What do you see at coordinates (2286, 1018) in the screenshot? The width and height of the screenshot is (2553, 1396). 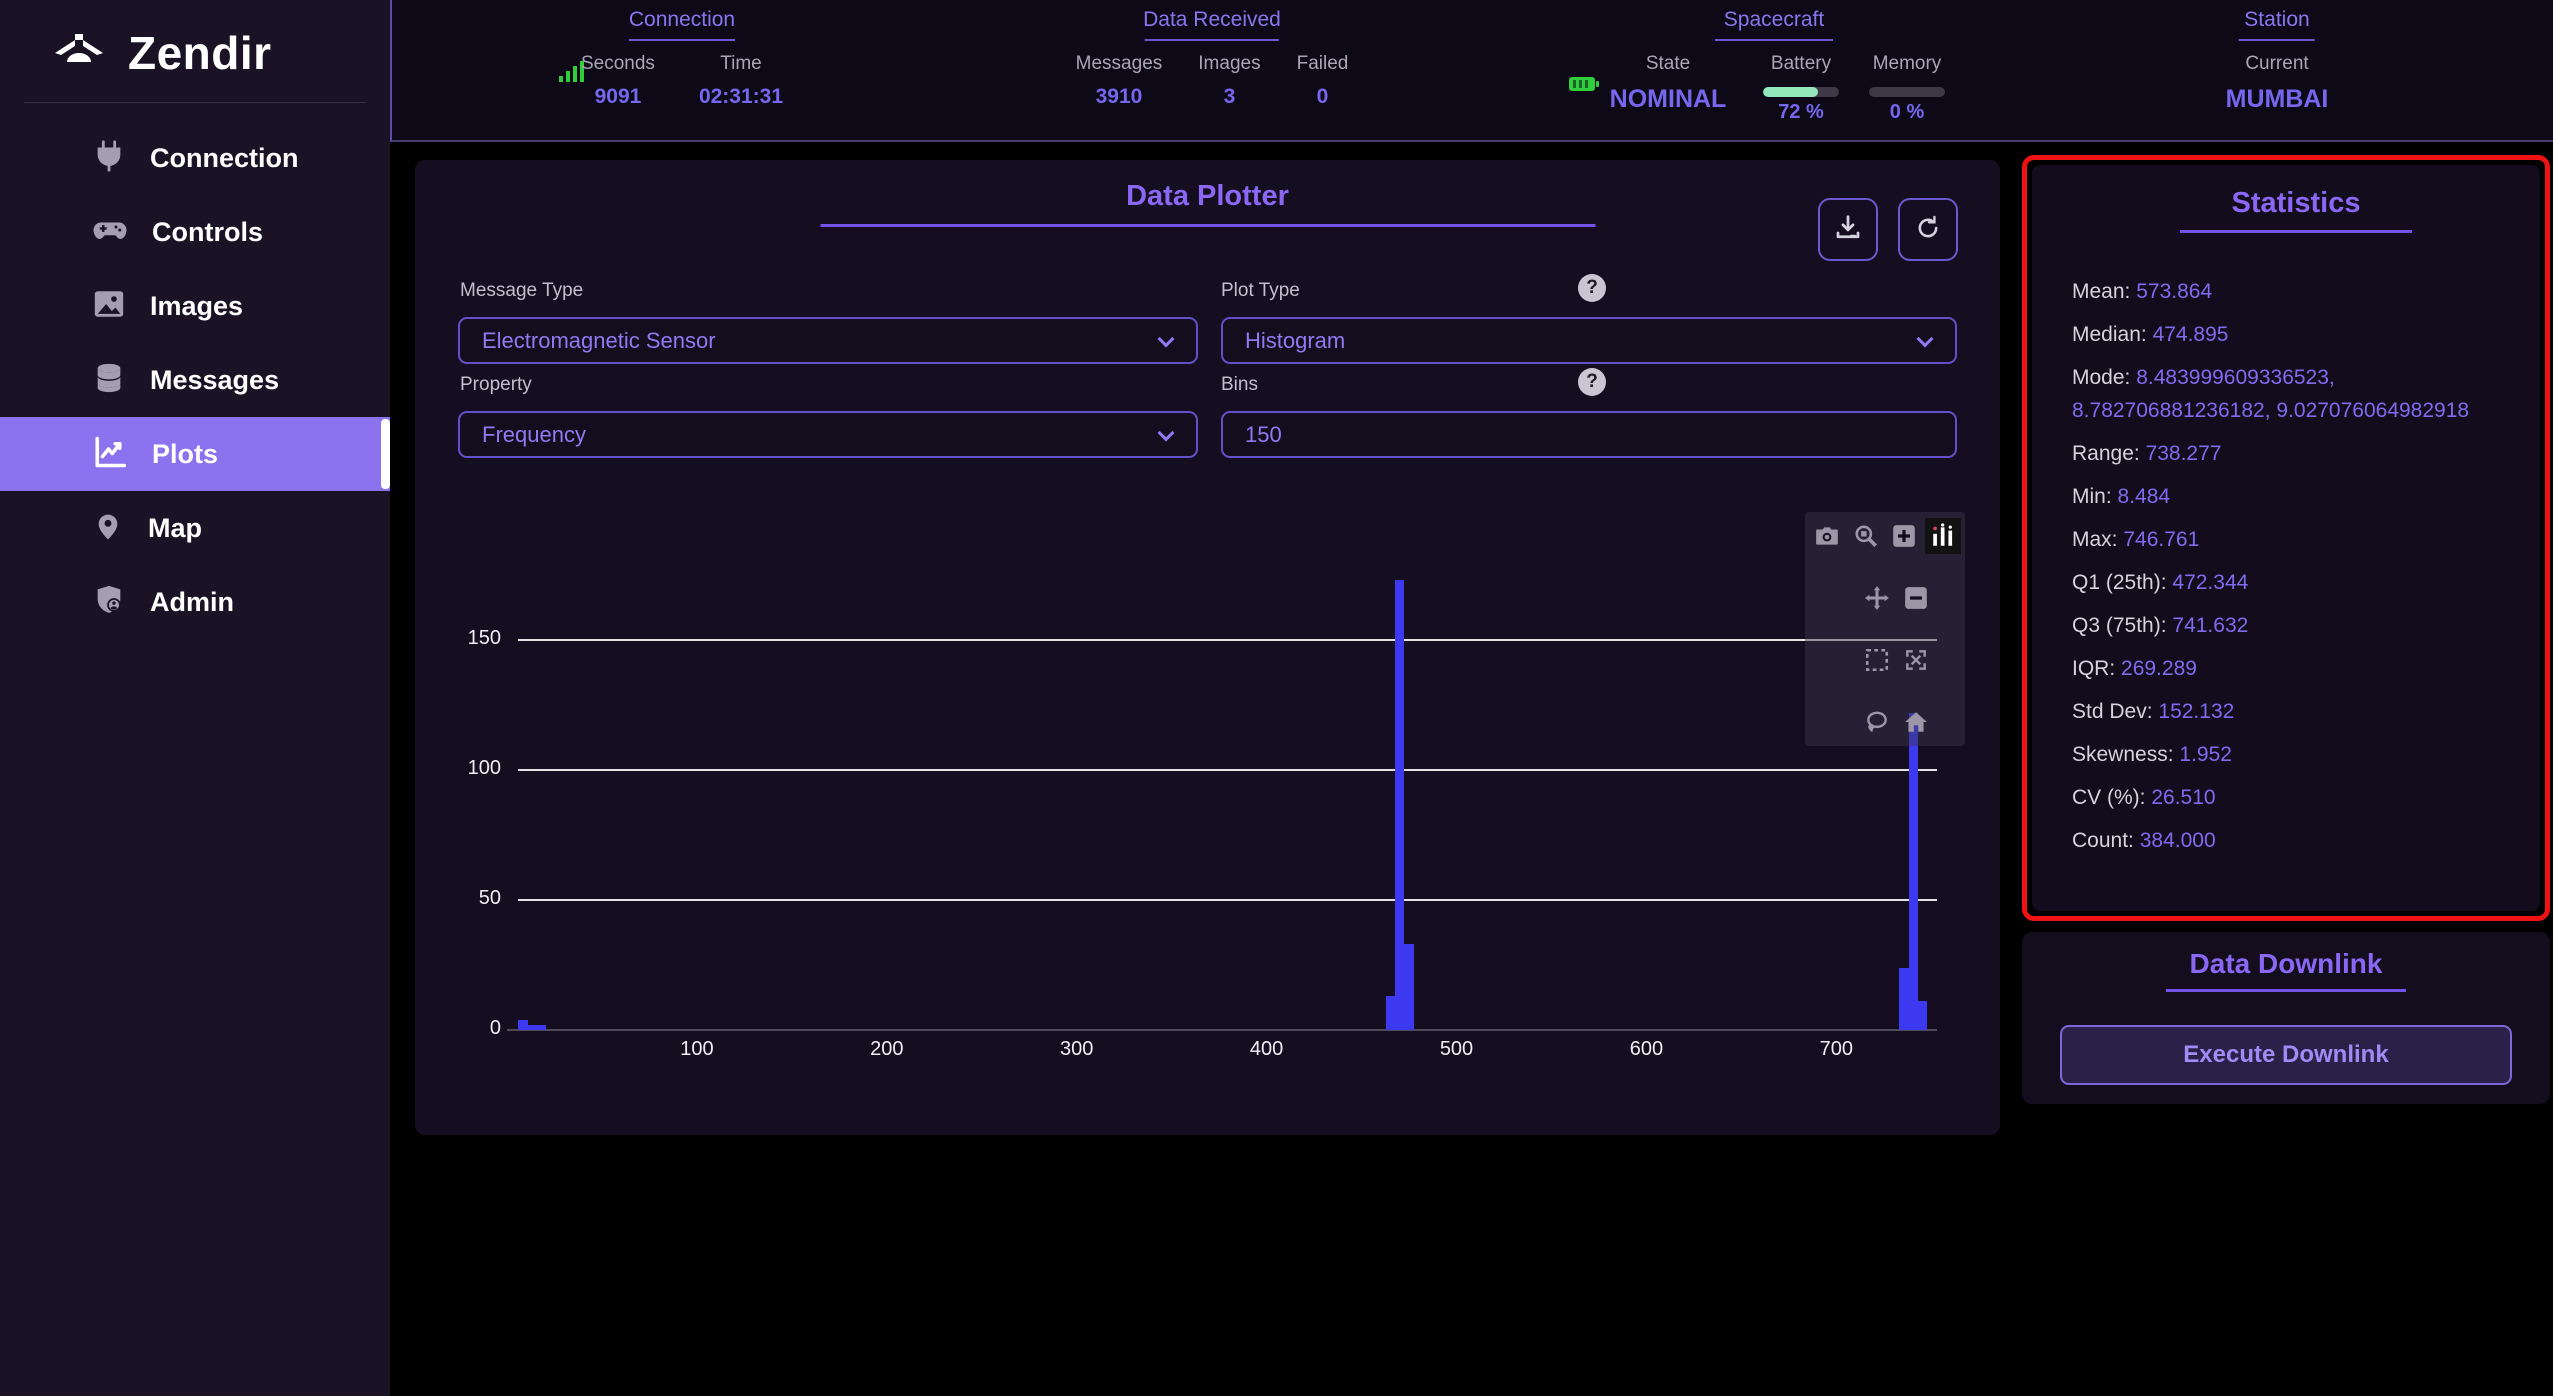 I see `data-downlink-panel: Data Downlink Execute Downlink` at bounding box center [2286, 1018].